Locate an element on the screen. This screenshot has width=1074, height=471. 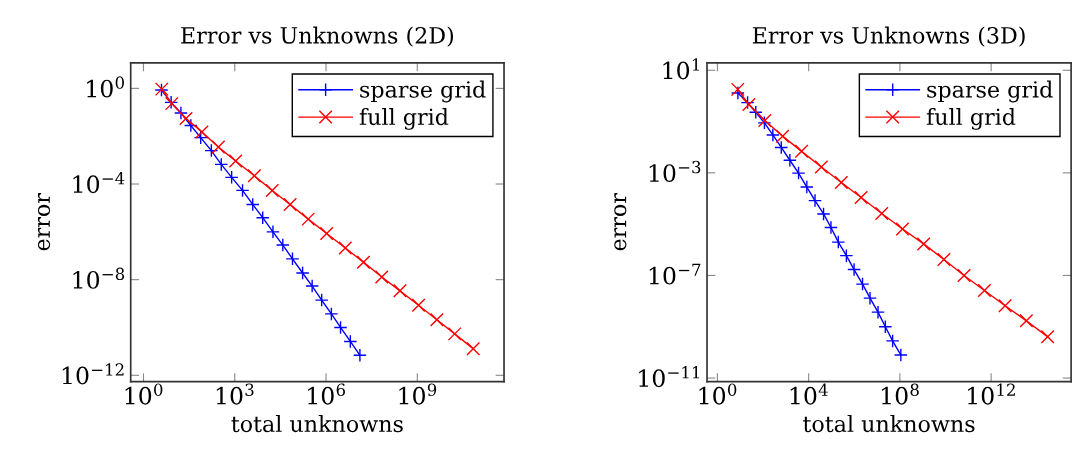
x-tick-label: 10$^{6}$ is located at coordinates (326, 394).